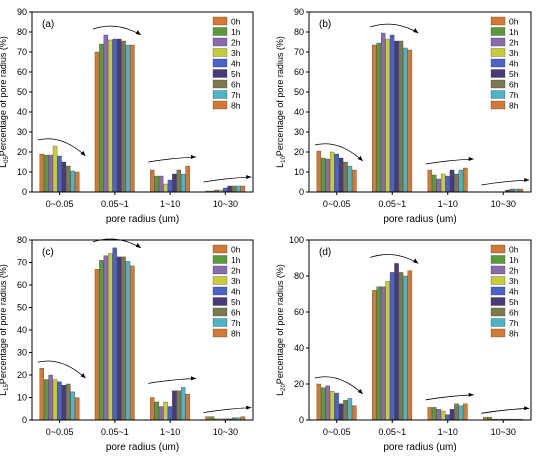 The width and height of the screenshot is (550, 459). Describe the element at coordinates (296, 240) in the screenshot. I see `y-tick-label: 100` at that location.